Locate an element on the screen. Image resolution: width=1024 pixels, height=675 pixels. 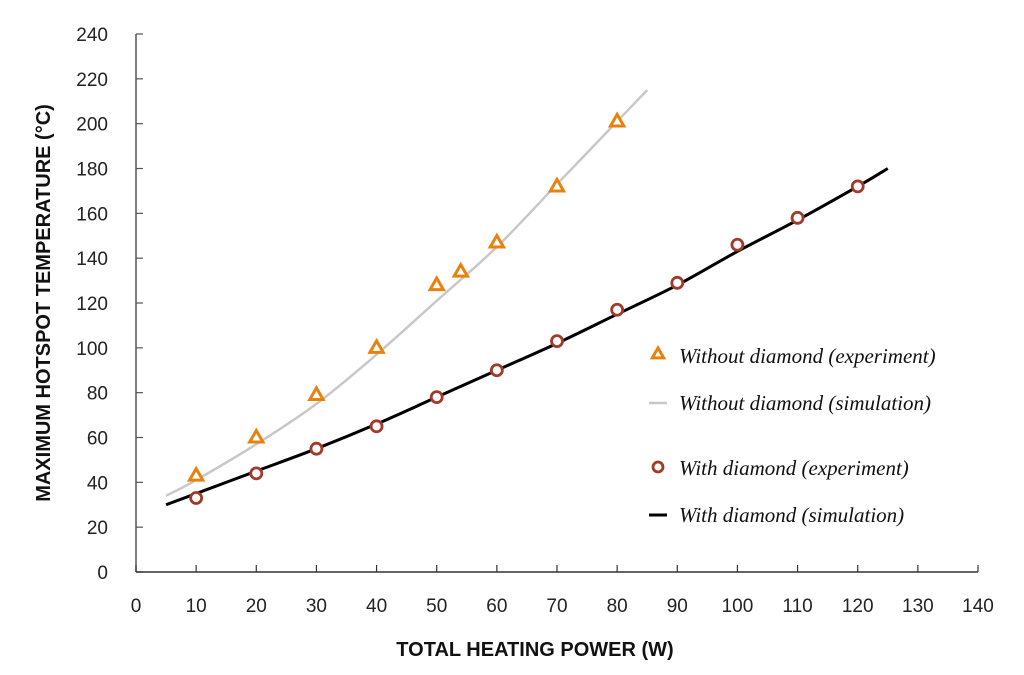
legend-label: Without diamond (simulation) is located at coordinates (805, 403).